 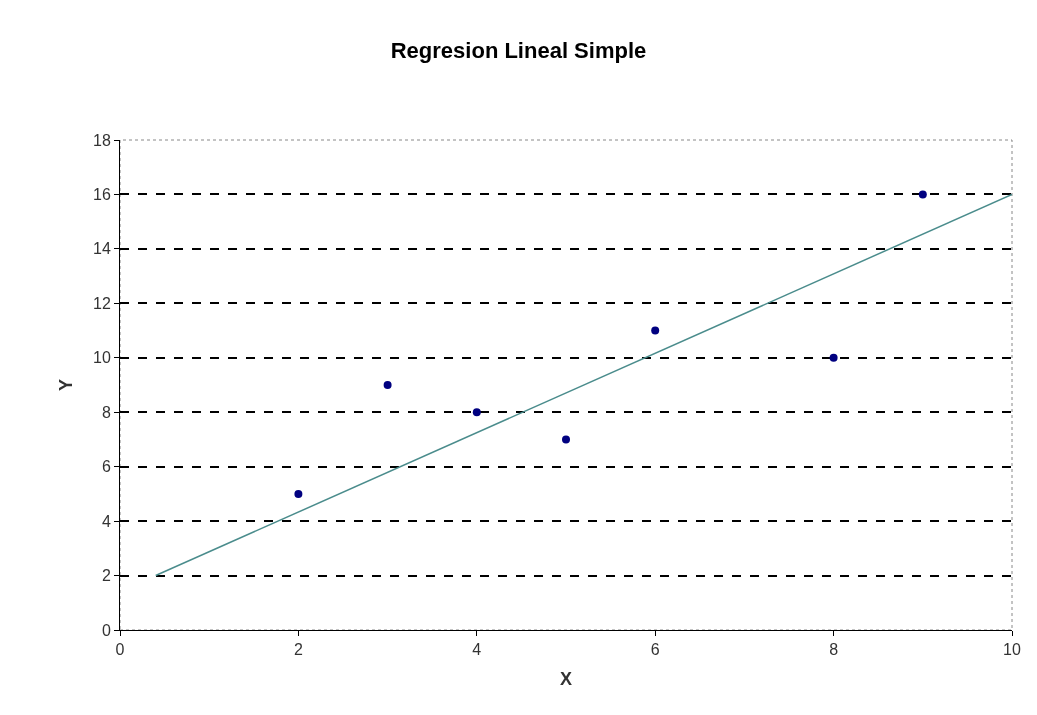 I want to click on x-tick-label: 4, so click(x=477, y=650).